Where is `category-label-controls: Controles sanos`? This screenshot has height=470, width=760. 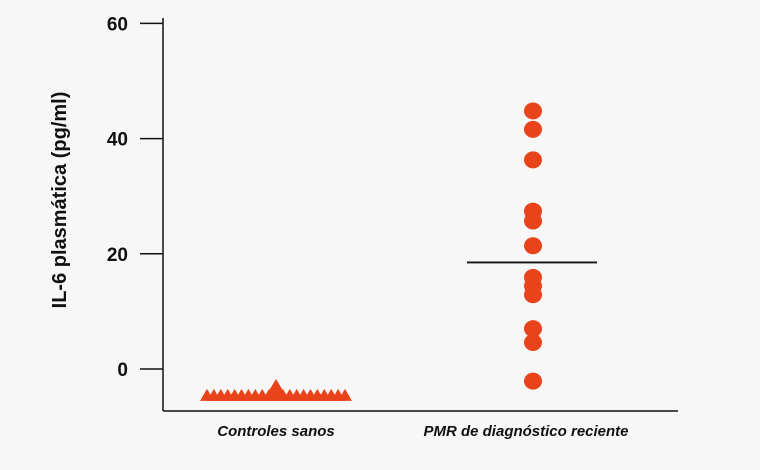
category-label-controls: Controles sanos is located at coordinates (276, 431).